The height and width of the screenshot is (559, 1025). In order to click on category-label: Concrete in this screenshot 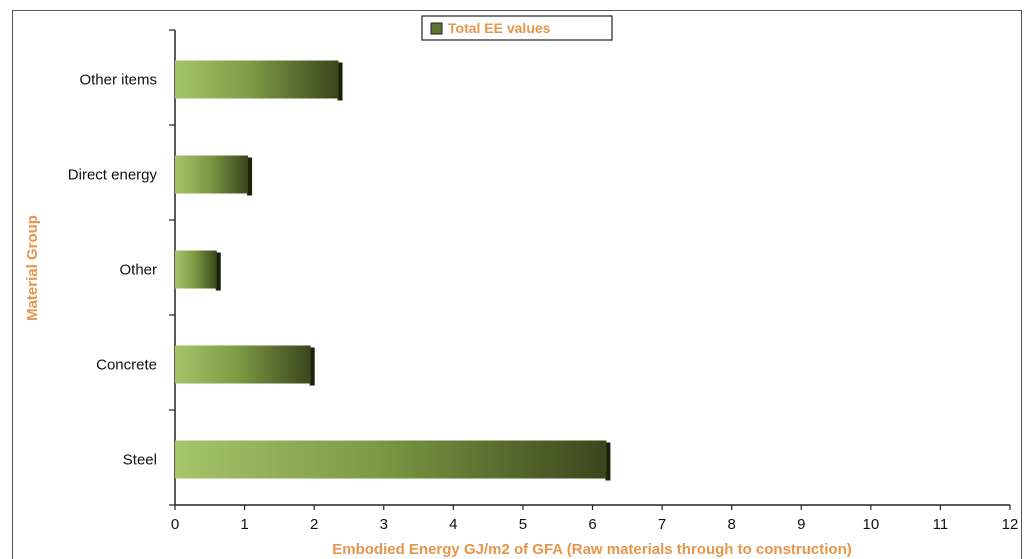, I will do `click(126, 365)`.